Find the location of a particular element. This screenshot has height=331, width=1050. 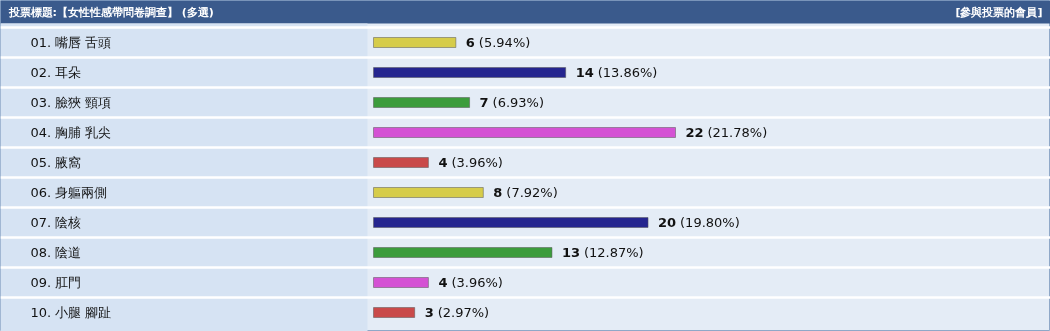

data-label: 20 (19.80%) is located at coordinates (699, 222).